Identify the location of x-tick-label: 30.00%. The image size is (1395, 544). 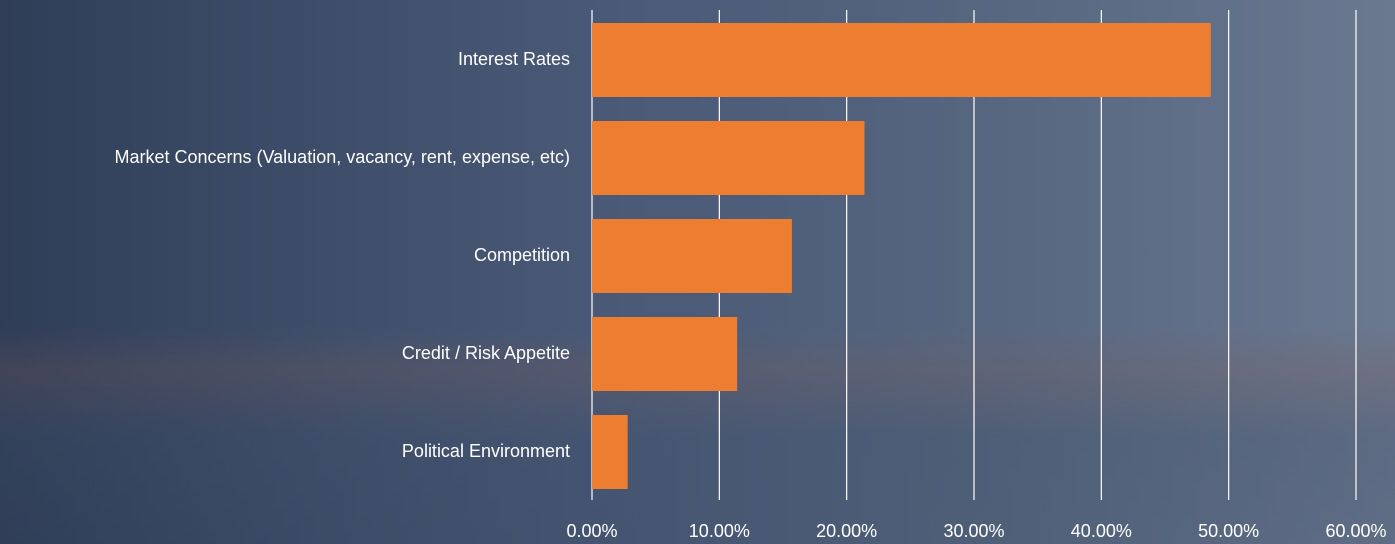
(973, 531).